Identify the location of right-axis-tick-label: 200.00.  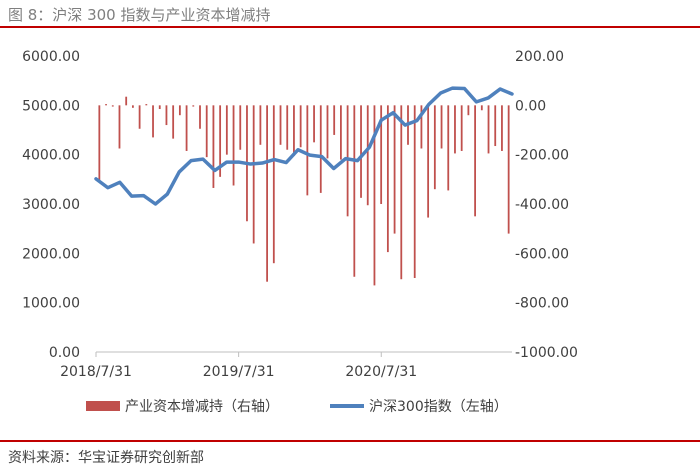
(539, 57).